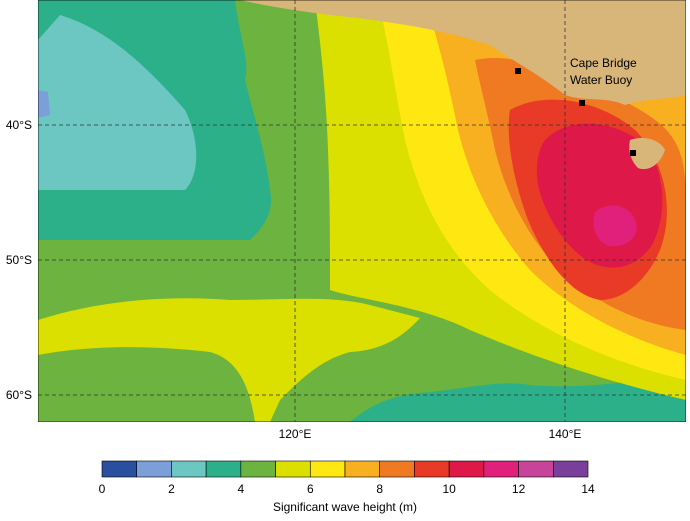 The width and height of the screenshot is (690, 521). What do you see at coordinates (603, 63) in the screenshot?
I see `annotation: Cape Bridge` at bounding box center [603, 63].